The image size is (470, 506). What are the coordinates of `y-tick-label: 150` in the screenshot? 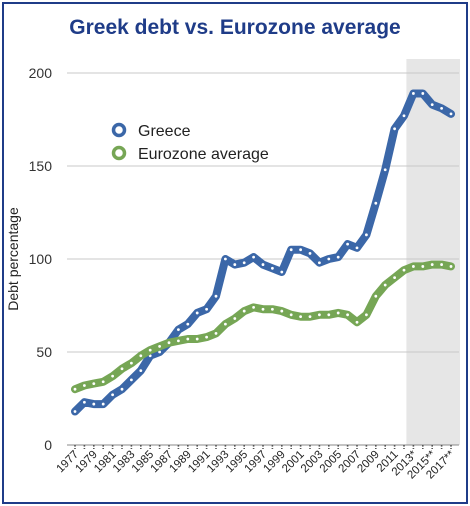 It's located at (41, 166).